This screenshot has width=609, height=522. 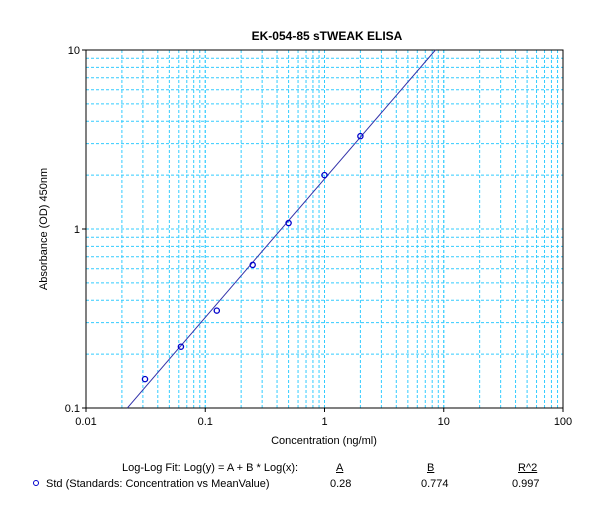 What do you see at coordinates (324, 441) in the screenshot?
I see `x-axis-label: Concentration (ng/ml)` at bounding box center [324, 441].